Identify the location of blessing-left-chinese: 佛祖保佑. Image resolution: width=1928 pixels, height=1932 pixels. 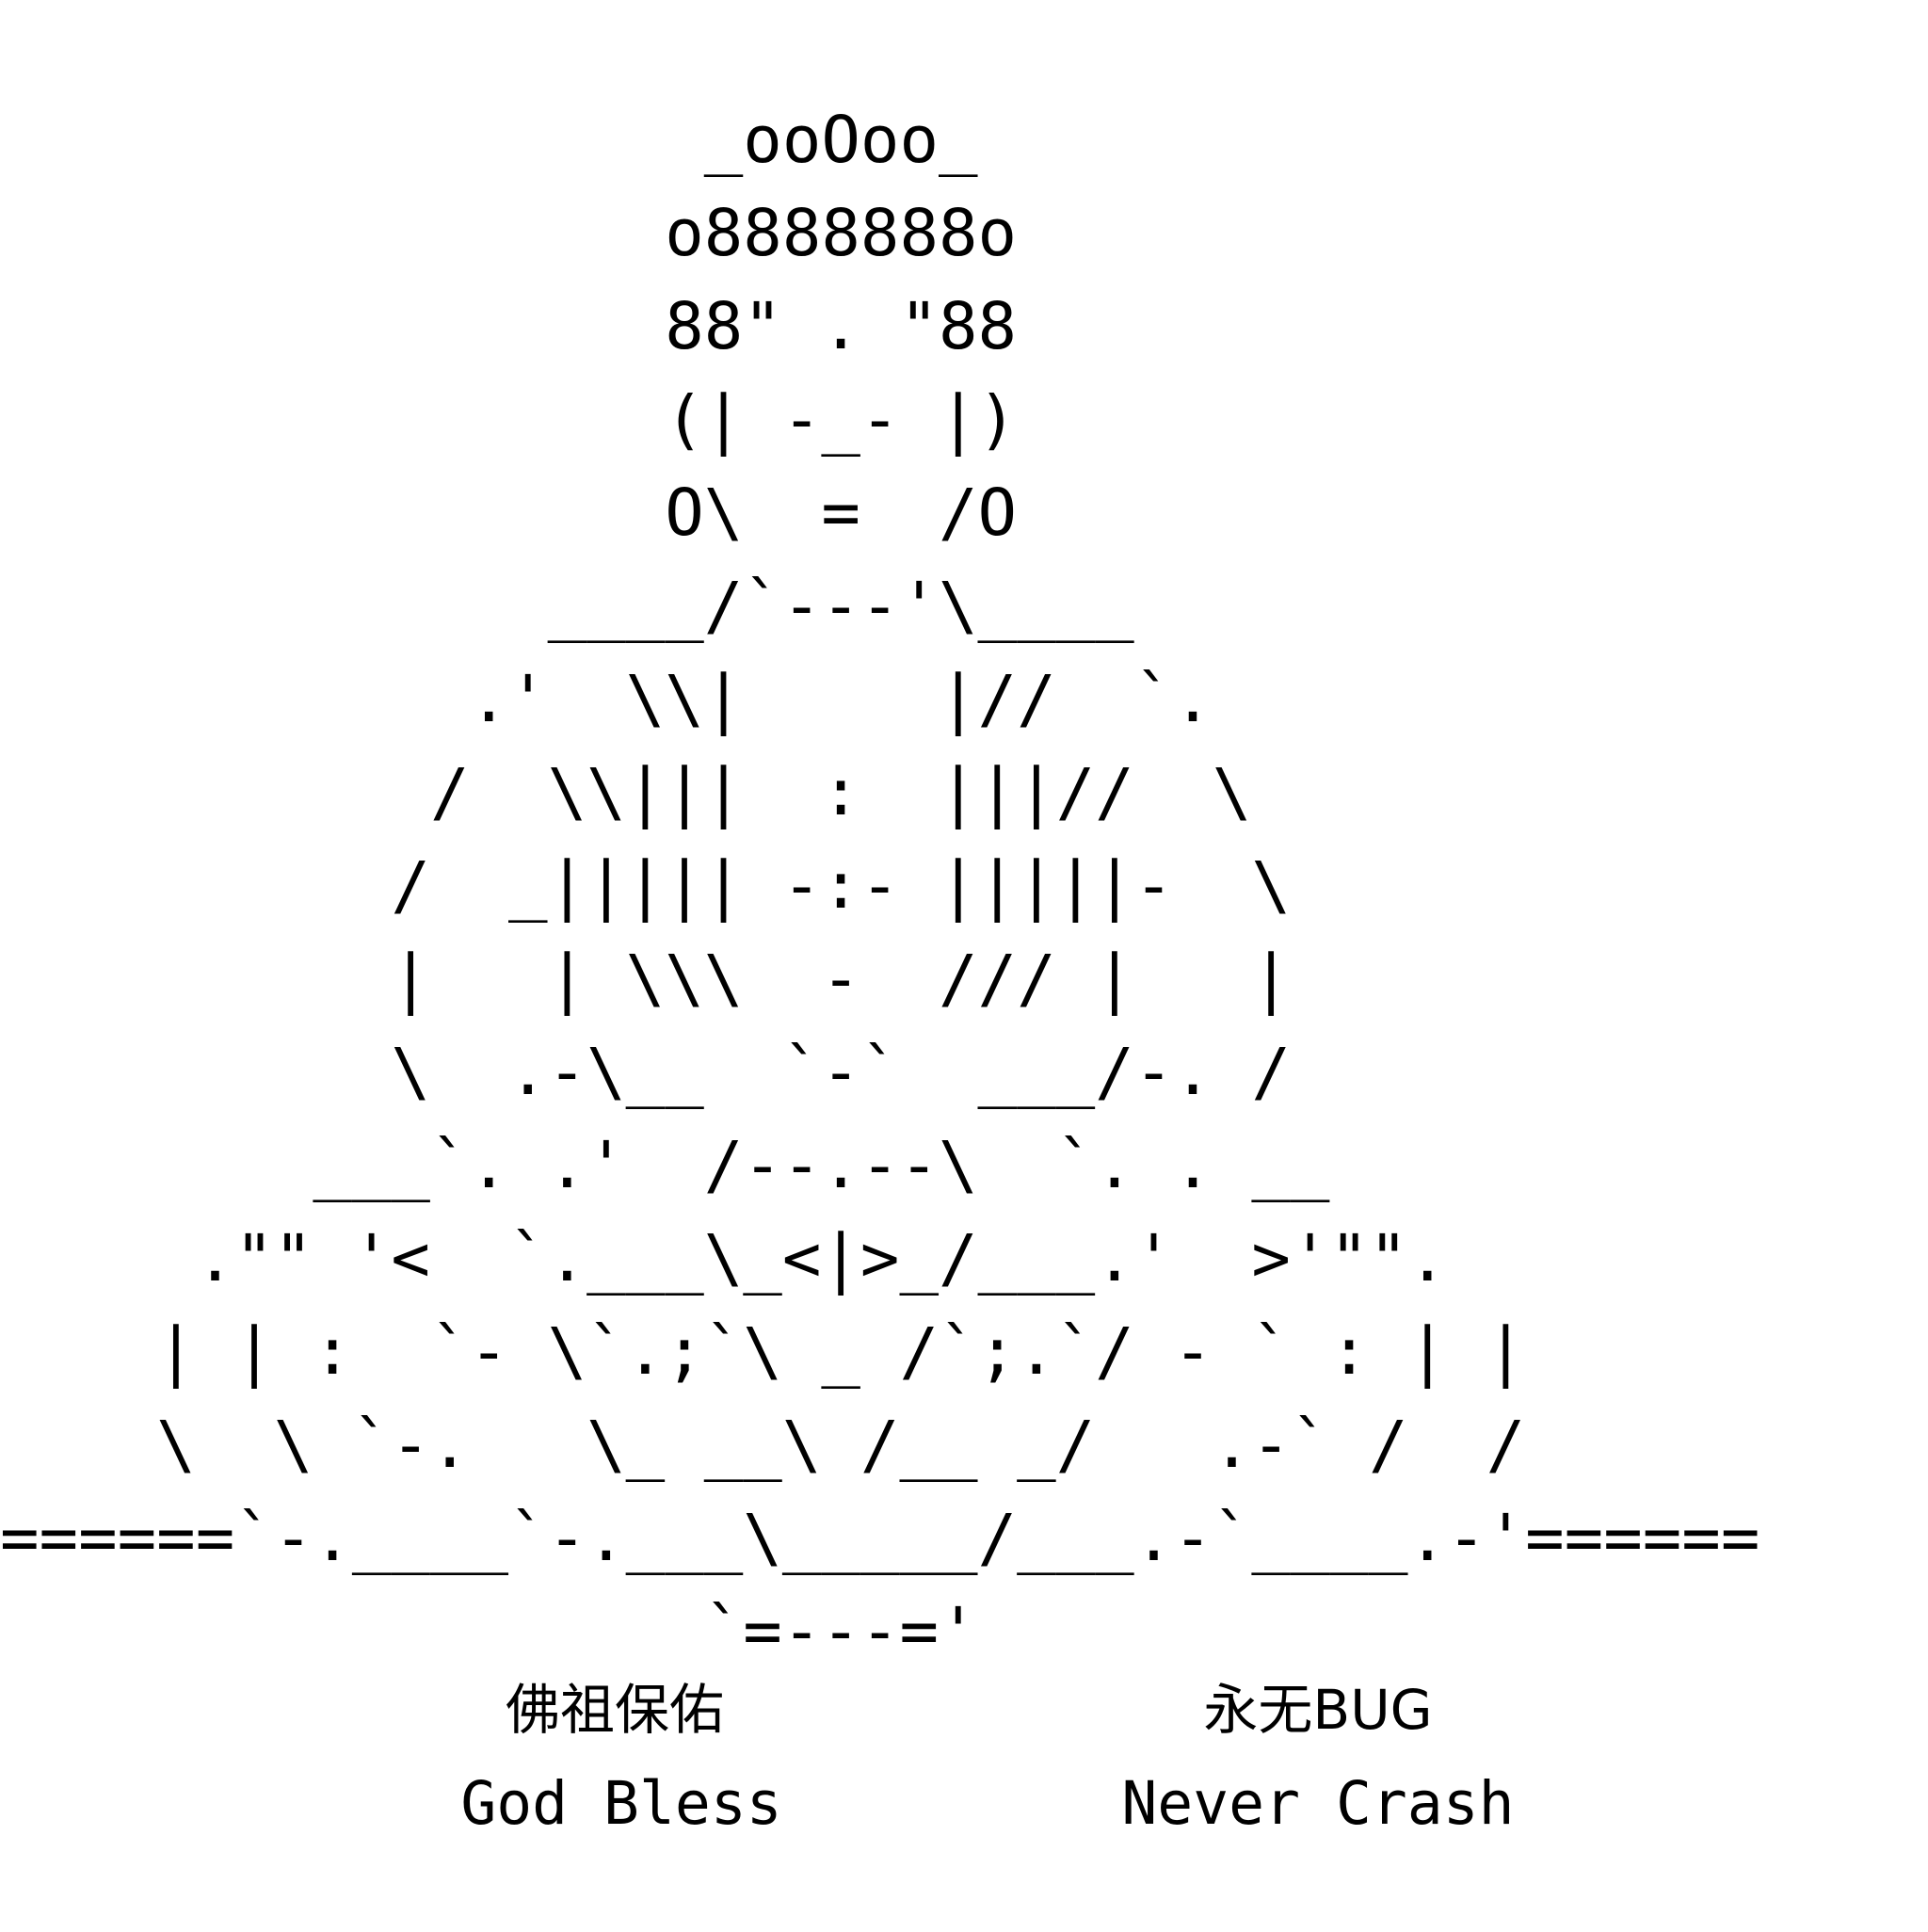
(614, 1710).